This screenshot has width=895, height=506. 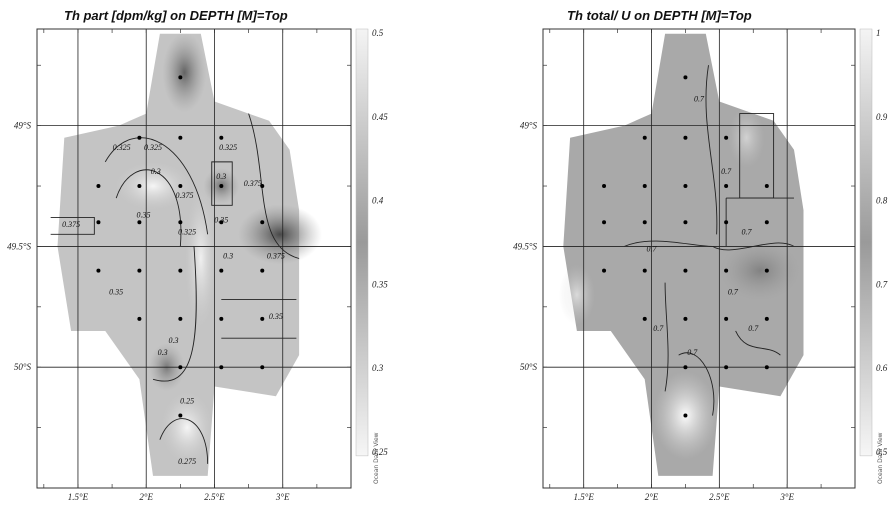 I want to click on contour-label: 0.275, so click(x=187, y=461).